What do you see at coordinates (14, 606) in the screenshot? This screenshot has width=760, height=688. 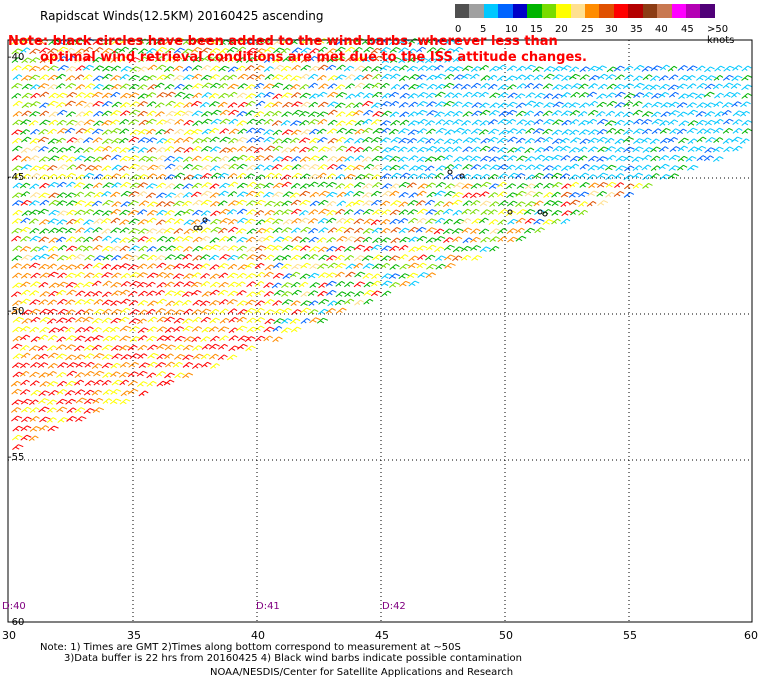 I see `time-label-d40: D:40` at bounding box center [14, 606].